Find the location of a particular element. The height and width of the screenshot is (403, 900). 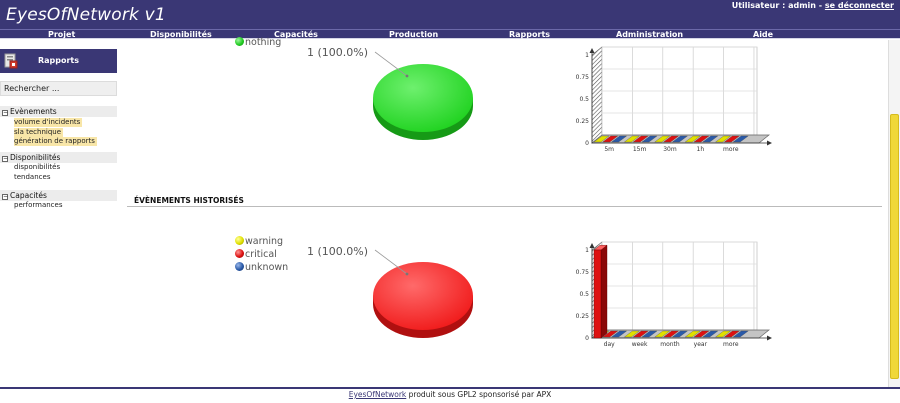

pie-chart-top is located at coordinates (423, 95).